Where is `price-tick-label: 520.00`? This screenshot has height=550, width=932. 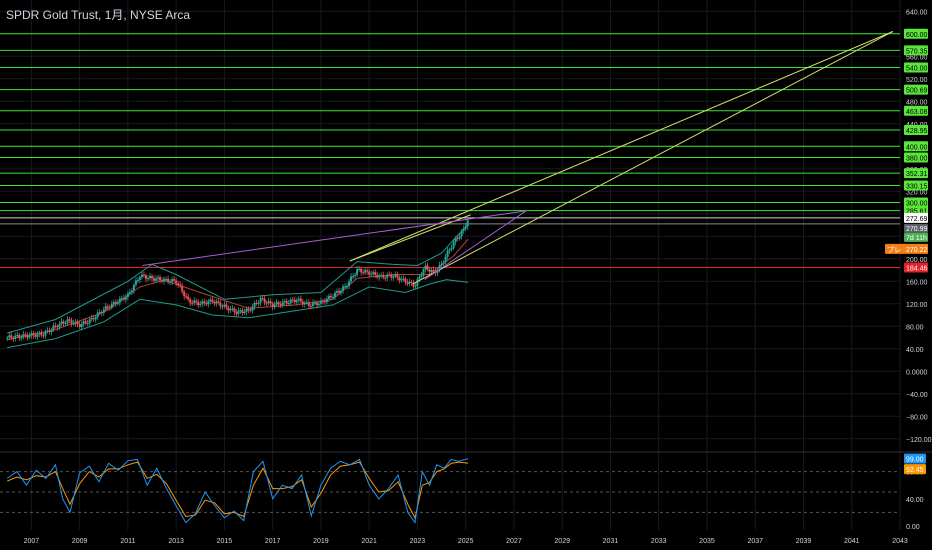
price-tick-label: 520.00 is located at coordinates (917, 80).